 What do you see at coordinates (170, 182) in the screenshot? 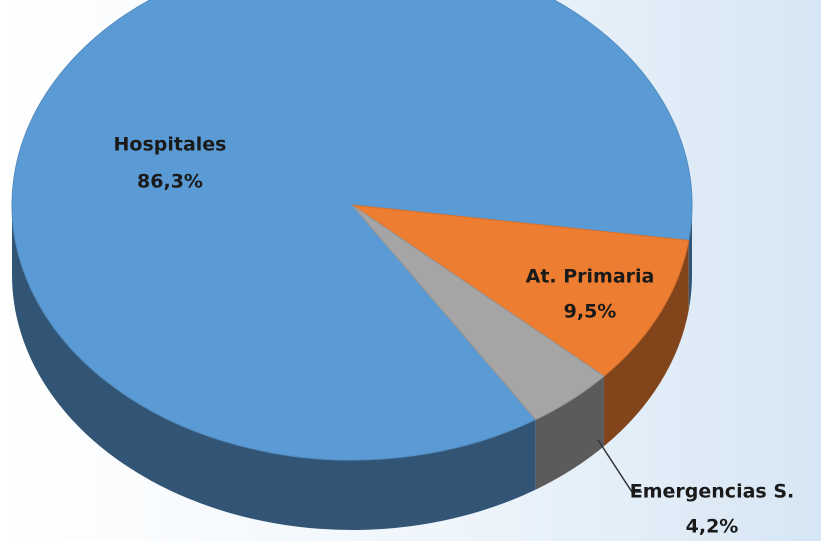
I see `slice-value-label: 86,3%` at bounding box center [170, 182].